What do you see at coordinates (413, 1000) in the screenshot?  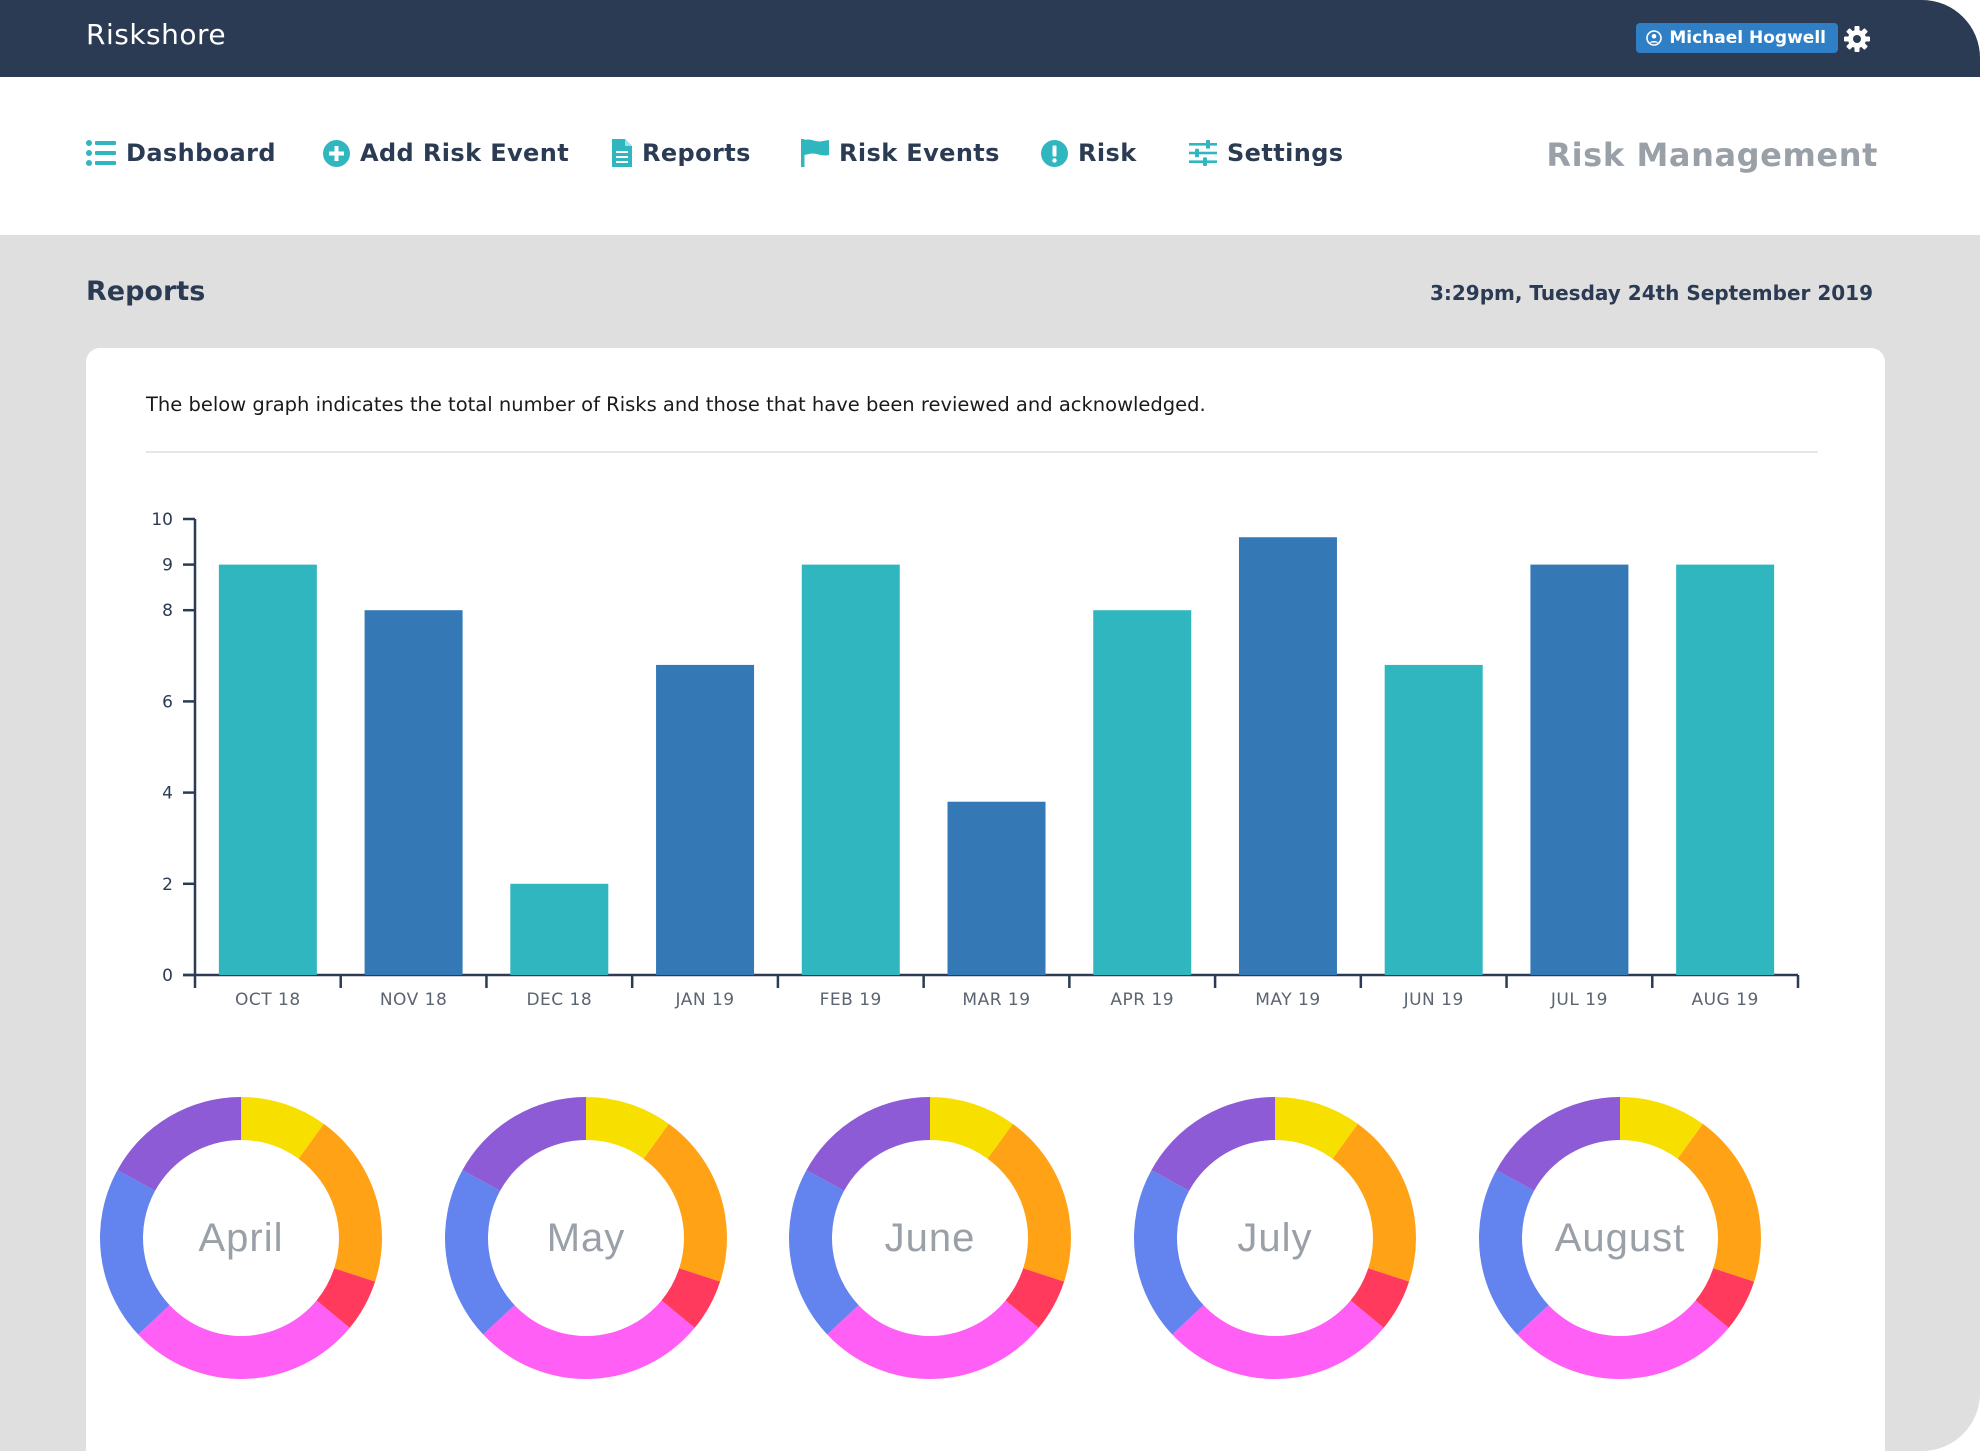 I see `x-tick-label: NOV 18` at bounding box center [413, 1000].